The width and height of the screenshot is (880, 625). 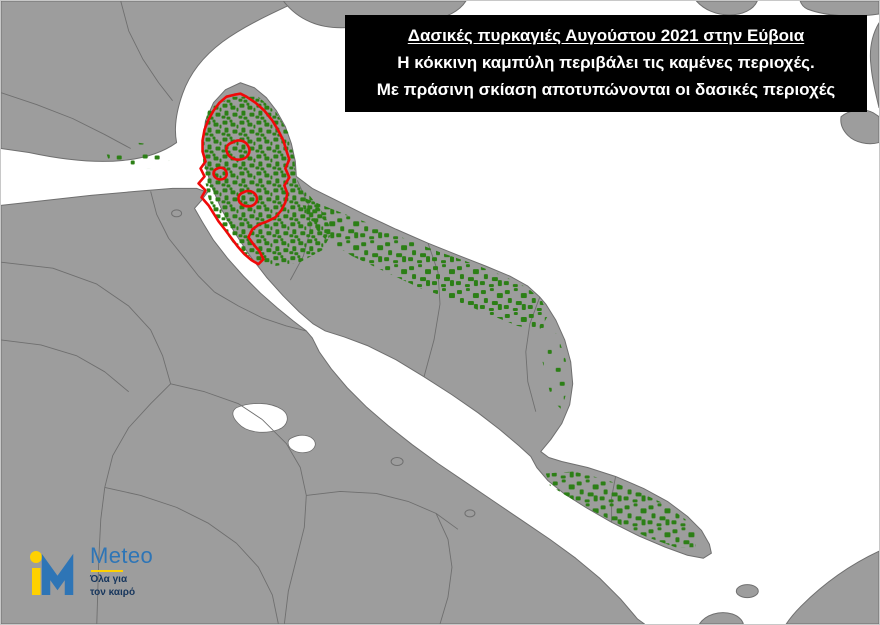 I want to click on forest-zone-south-evia, so click(x=621, y=509).